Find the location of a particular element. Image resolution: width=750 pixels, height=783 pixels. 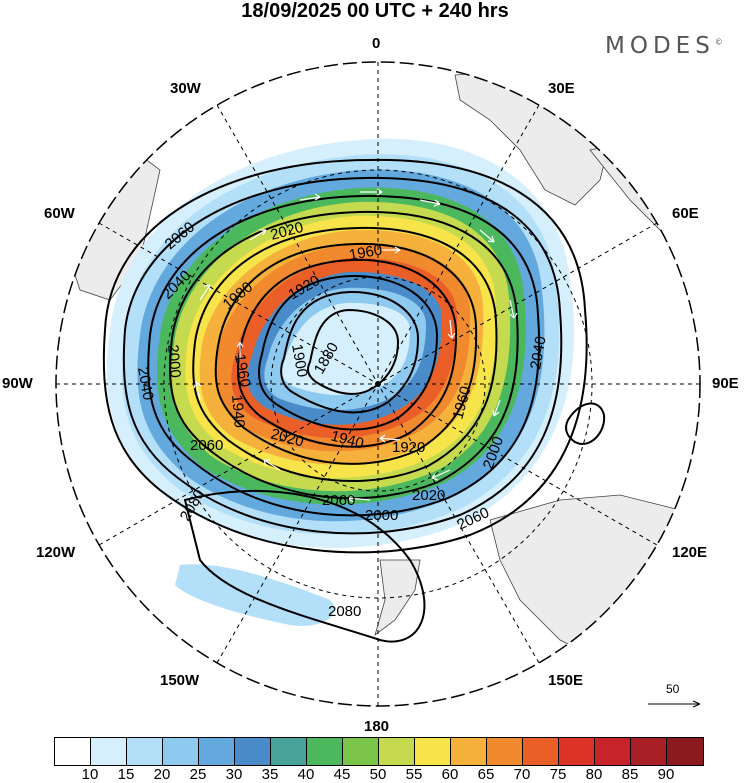

colorbar-tick-label: 85 is located at coordinates (630, 774).